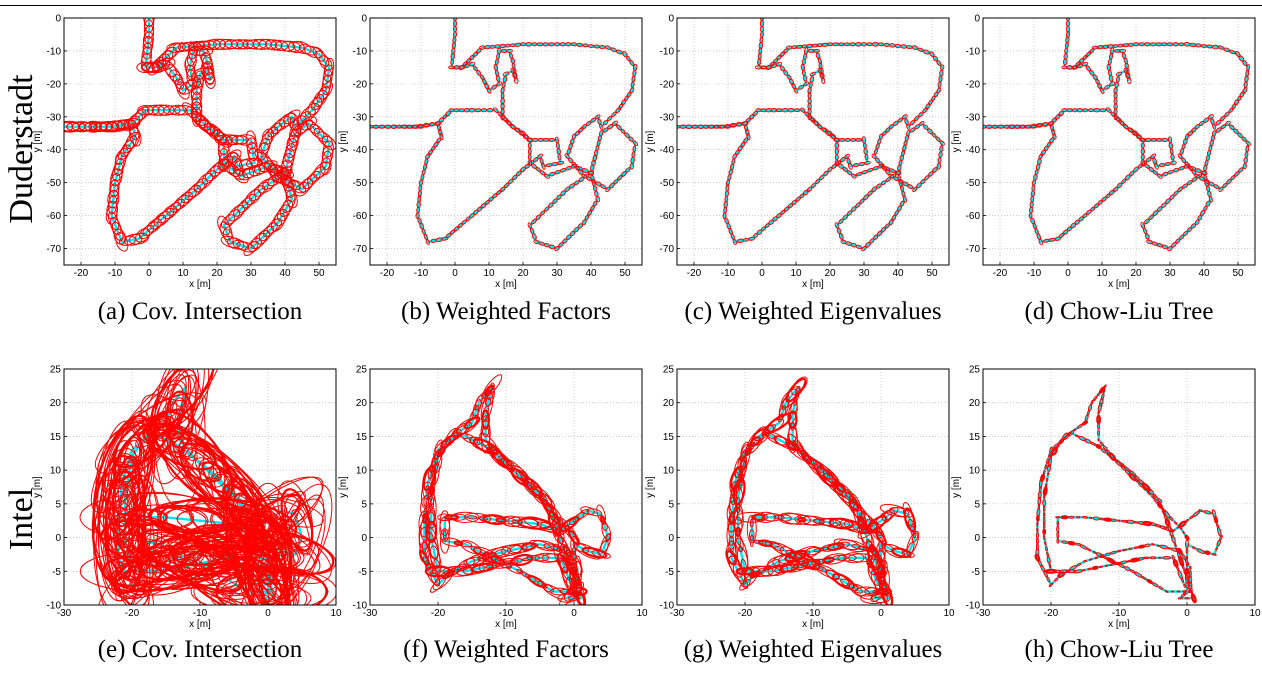 This screenshot has height=694, width=1262. Describe the element at coordinates (362, 572) in the screenshot. I see `y-tick-label: -5` at that location.